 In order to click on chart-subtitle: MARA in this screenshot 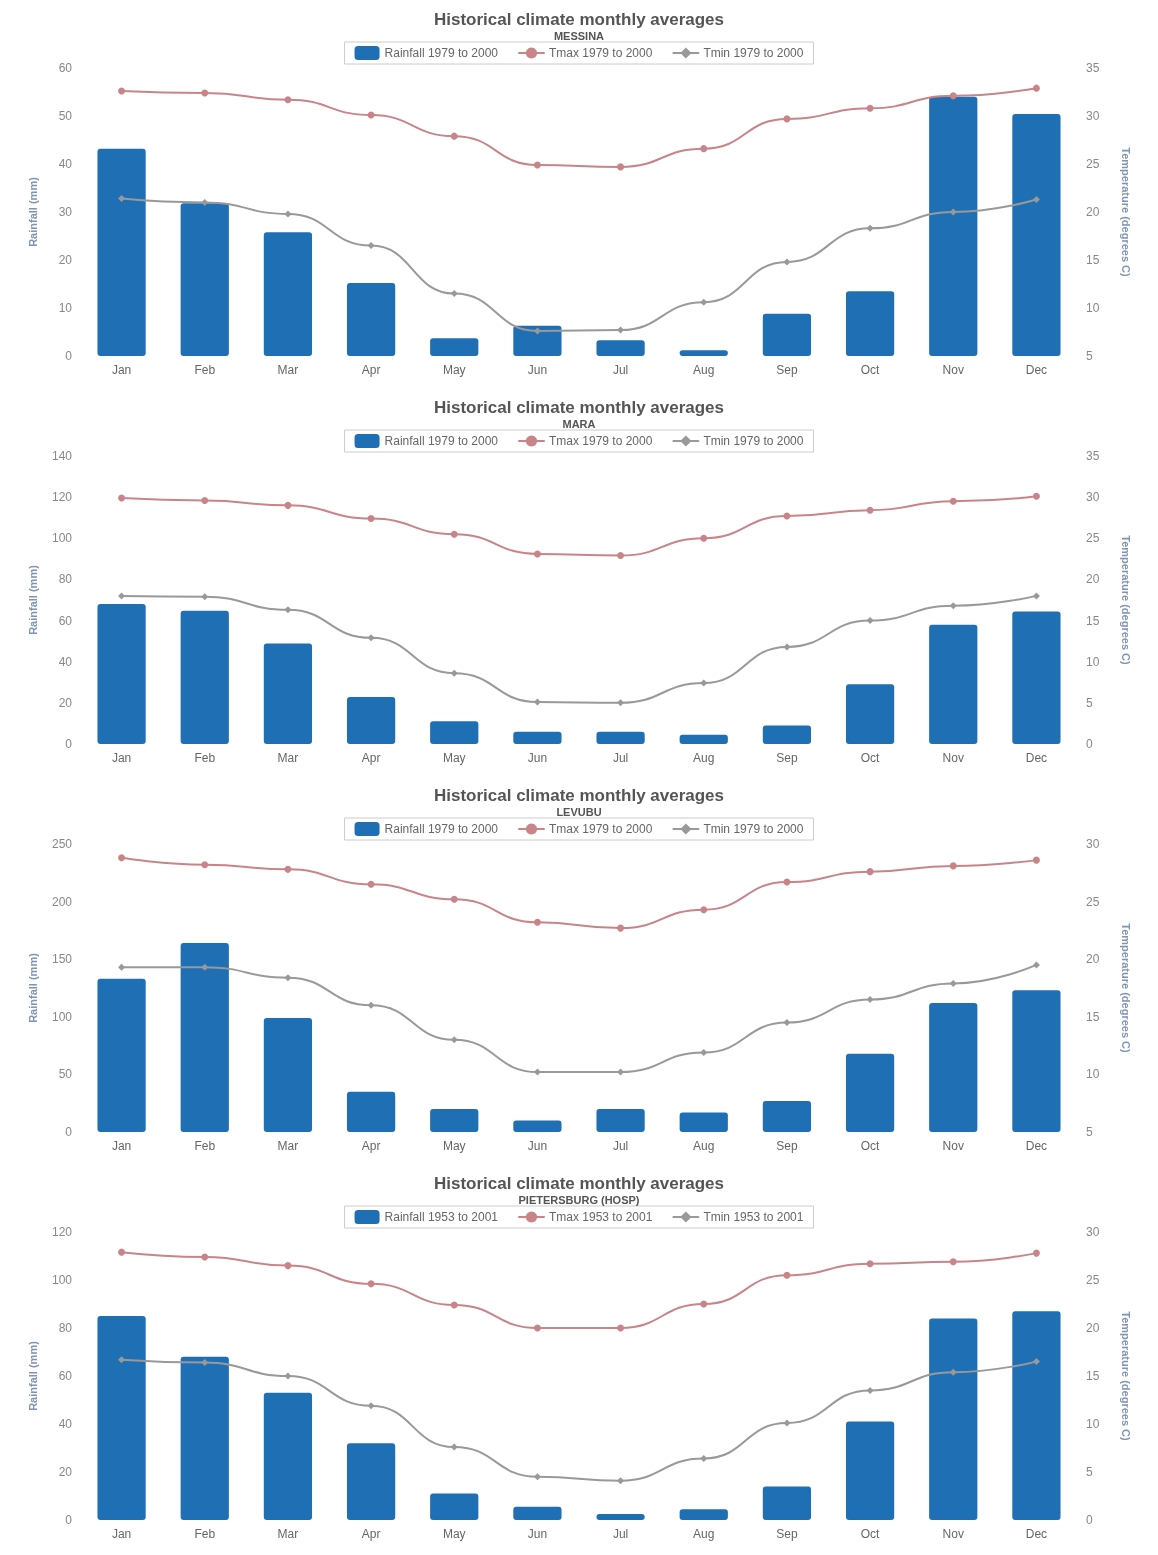, I will do `click(579, 423)`.